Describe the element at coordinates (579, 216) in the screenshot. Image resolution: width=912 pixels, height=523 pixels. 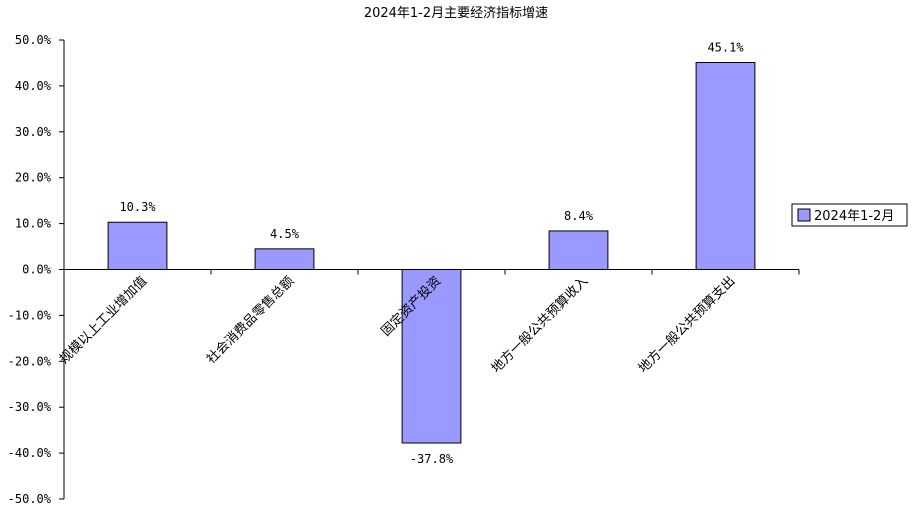
I see `data-label: 8.4%` at that location.